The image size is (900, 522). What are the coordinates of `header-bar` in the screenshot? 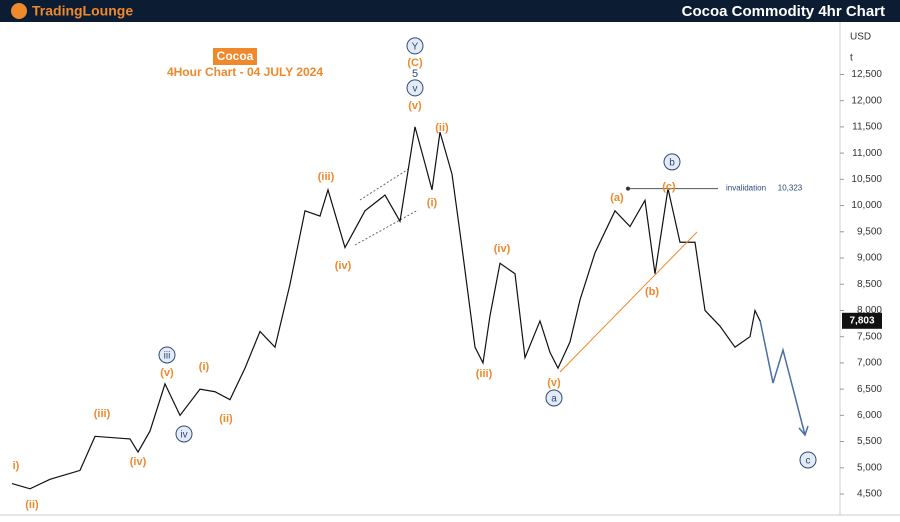 It's located at (450, 11).